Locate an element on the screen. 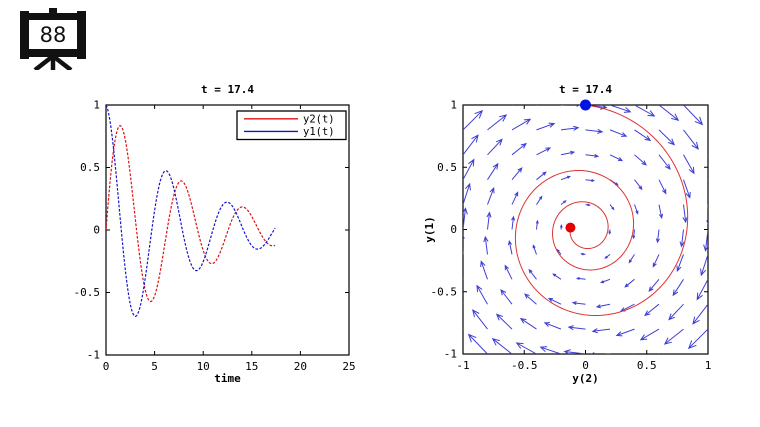 This screenshot has width=760, height=427. x-tick-label: 20 is located at coordinates (300, 366).